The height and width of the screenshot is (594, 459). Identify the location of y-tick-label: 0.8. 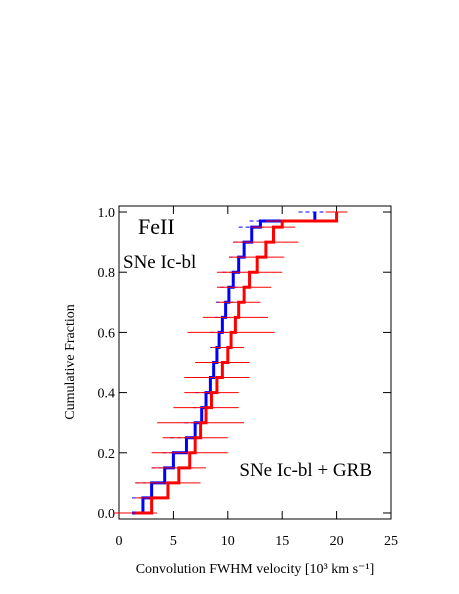
(107, 273).